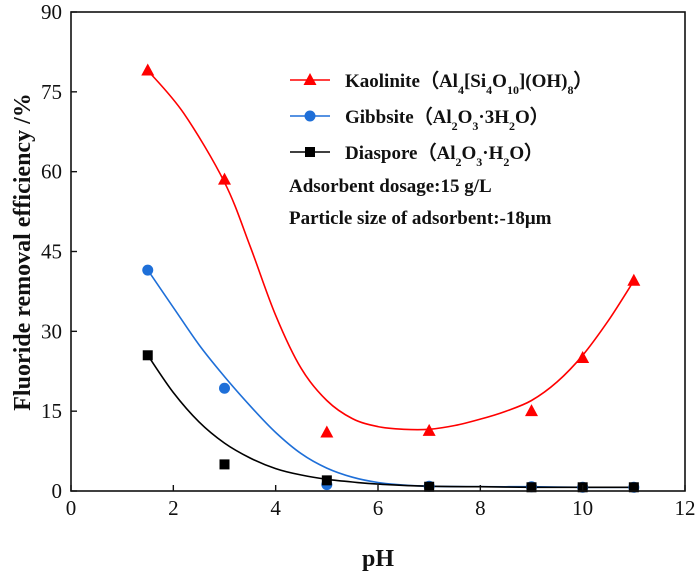 Image resolution: width=700 pixels, height=574 pixels. I want to click on legend-formula-gibbsite-b: O, so click(465, 117).